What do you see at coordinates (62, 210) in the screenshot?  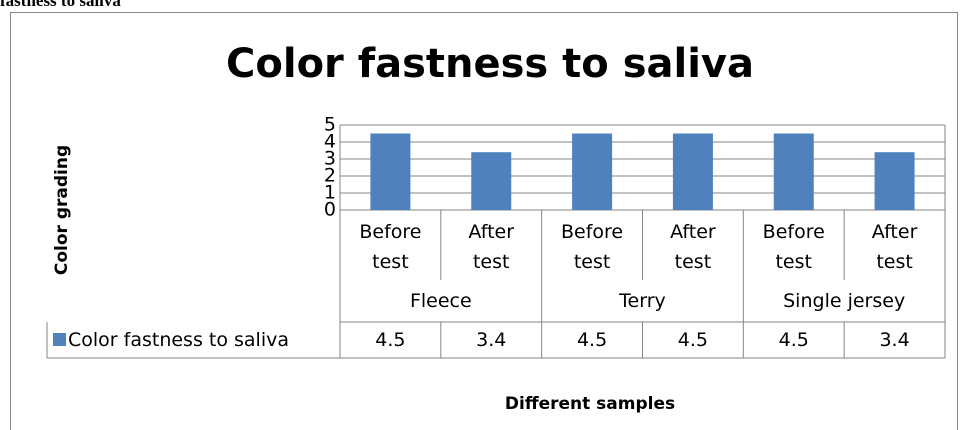 I see `y-axis-label: Color grading` at bounding box center [62, 210].